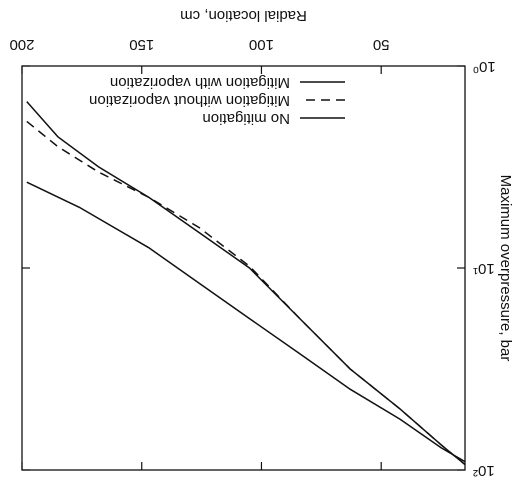  What do you see at coordinates (381, 44) in the screenshot?
I see `x-tick-label: 50` at bounding box center [381, 44].